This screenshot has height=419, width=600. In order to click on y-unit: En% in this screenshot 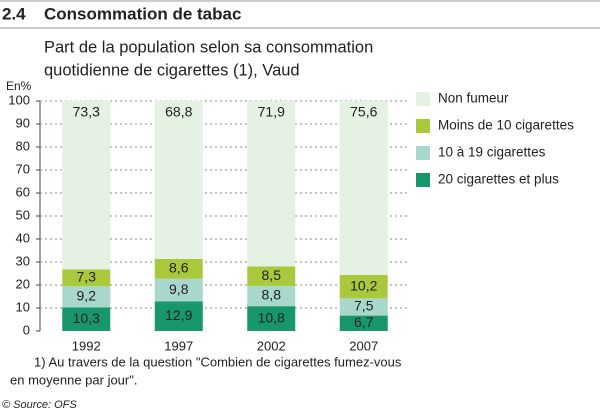, I will do `click(19, 86)`.